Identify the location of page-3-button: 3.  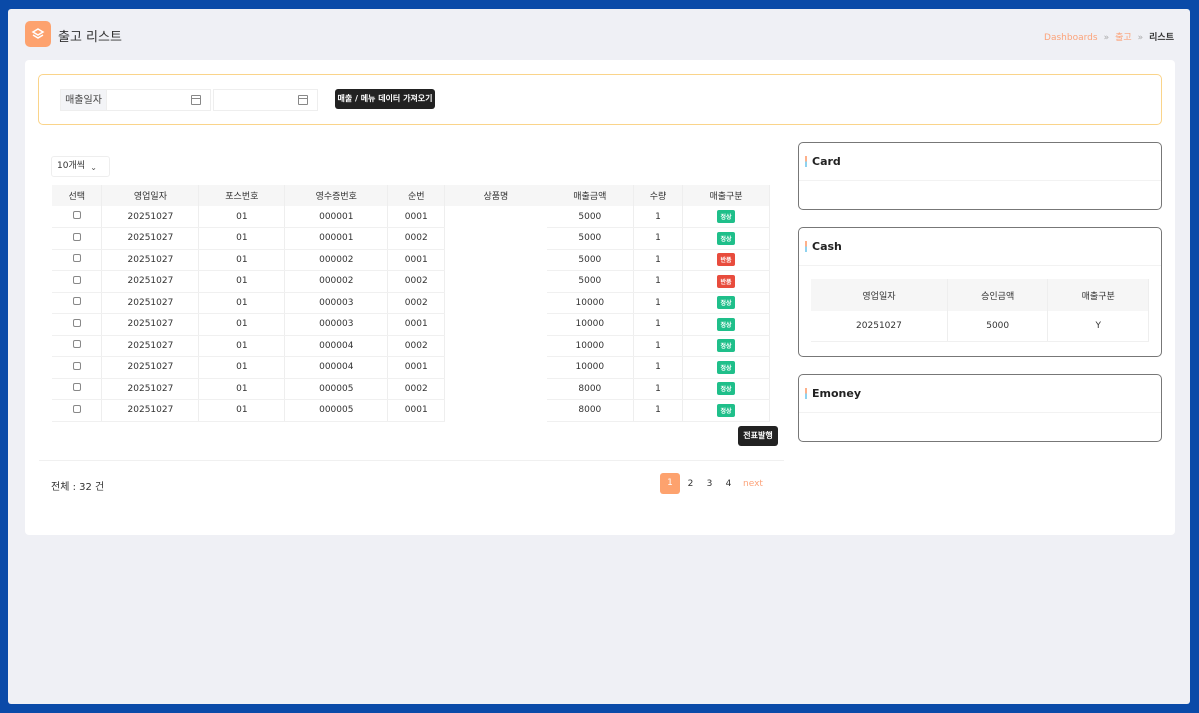
(709, 483).